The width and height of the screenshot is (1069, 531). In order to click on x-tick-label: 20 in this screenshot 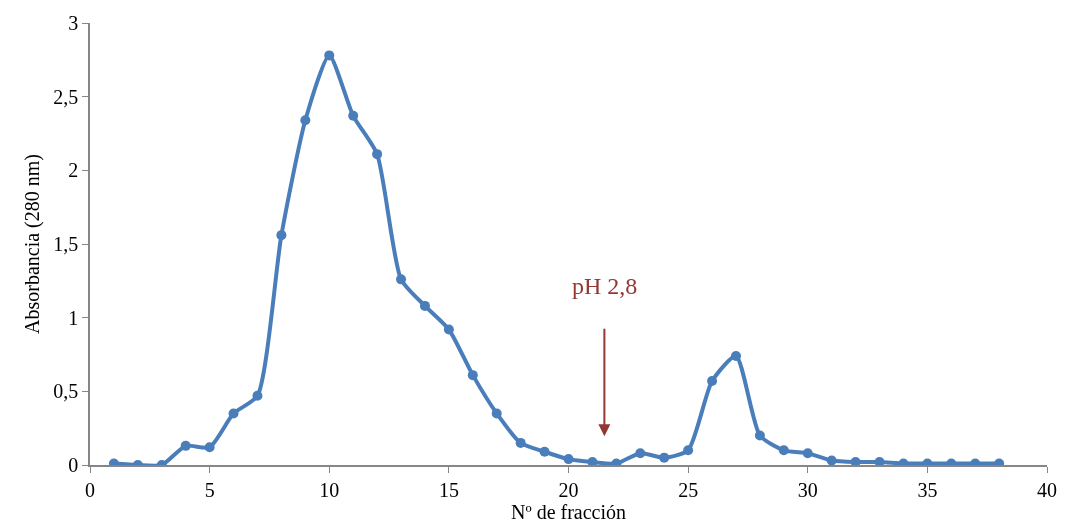, I will do `click(568, 489)`.